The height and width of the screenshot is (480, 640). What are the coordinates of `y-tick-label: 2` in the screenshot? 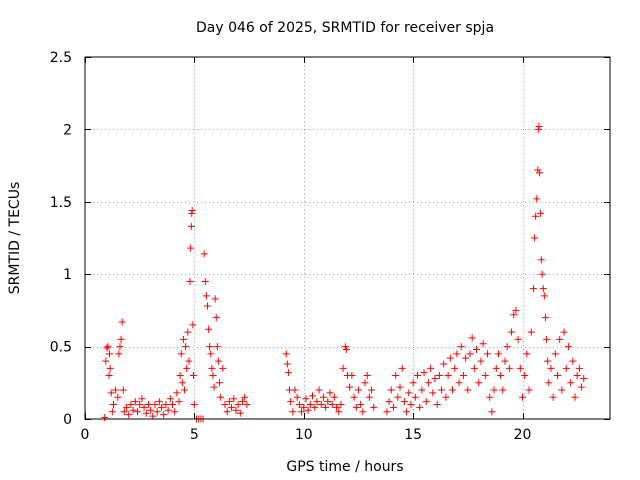 It's located at (67, 130).